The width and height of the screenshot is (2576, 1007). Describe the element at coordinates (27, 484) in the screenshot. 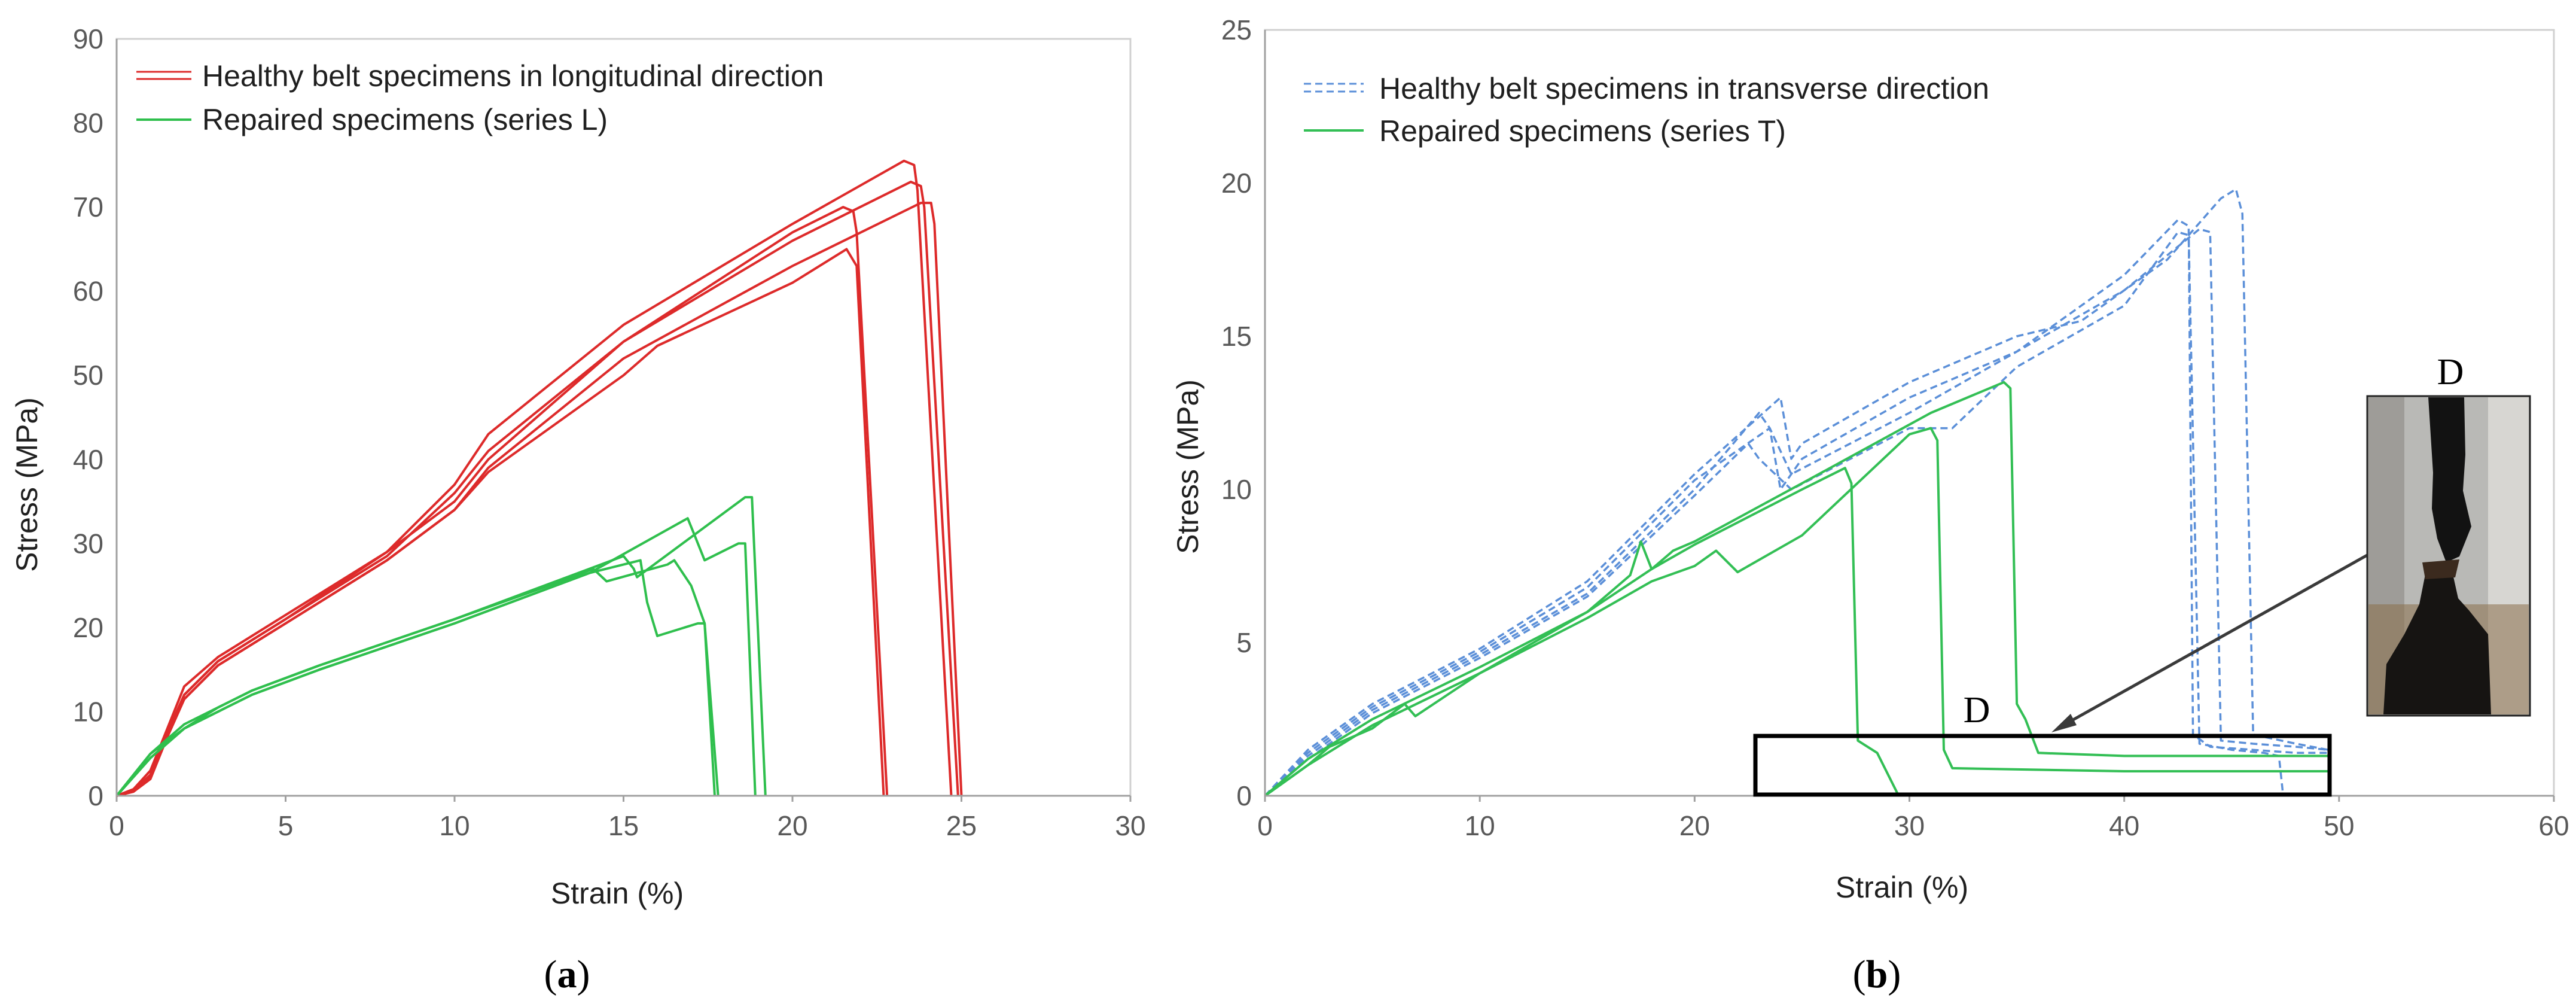

I see `y-axis-label-a: Stress (MPa)` at that location.